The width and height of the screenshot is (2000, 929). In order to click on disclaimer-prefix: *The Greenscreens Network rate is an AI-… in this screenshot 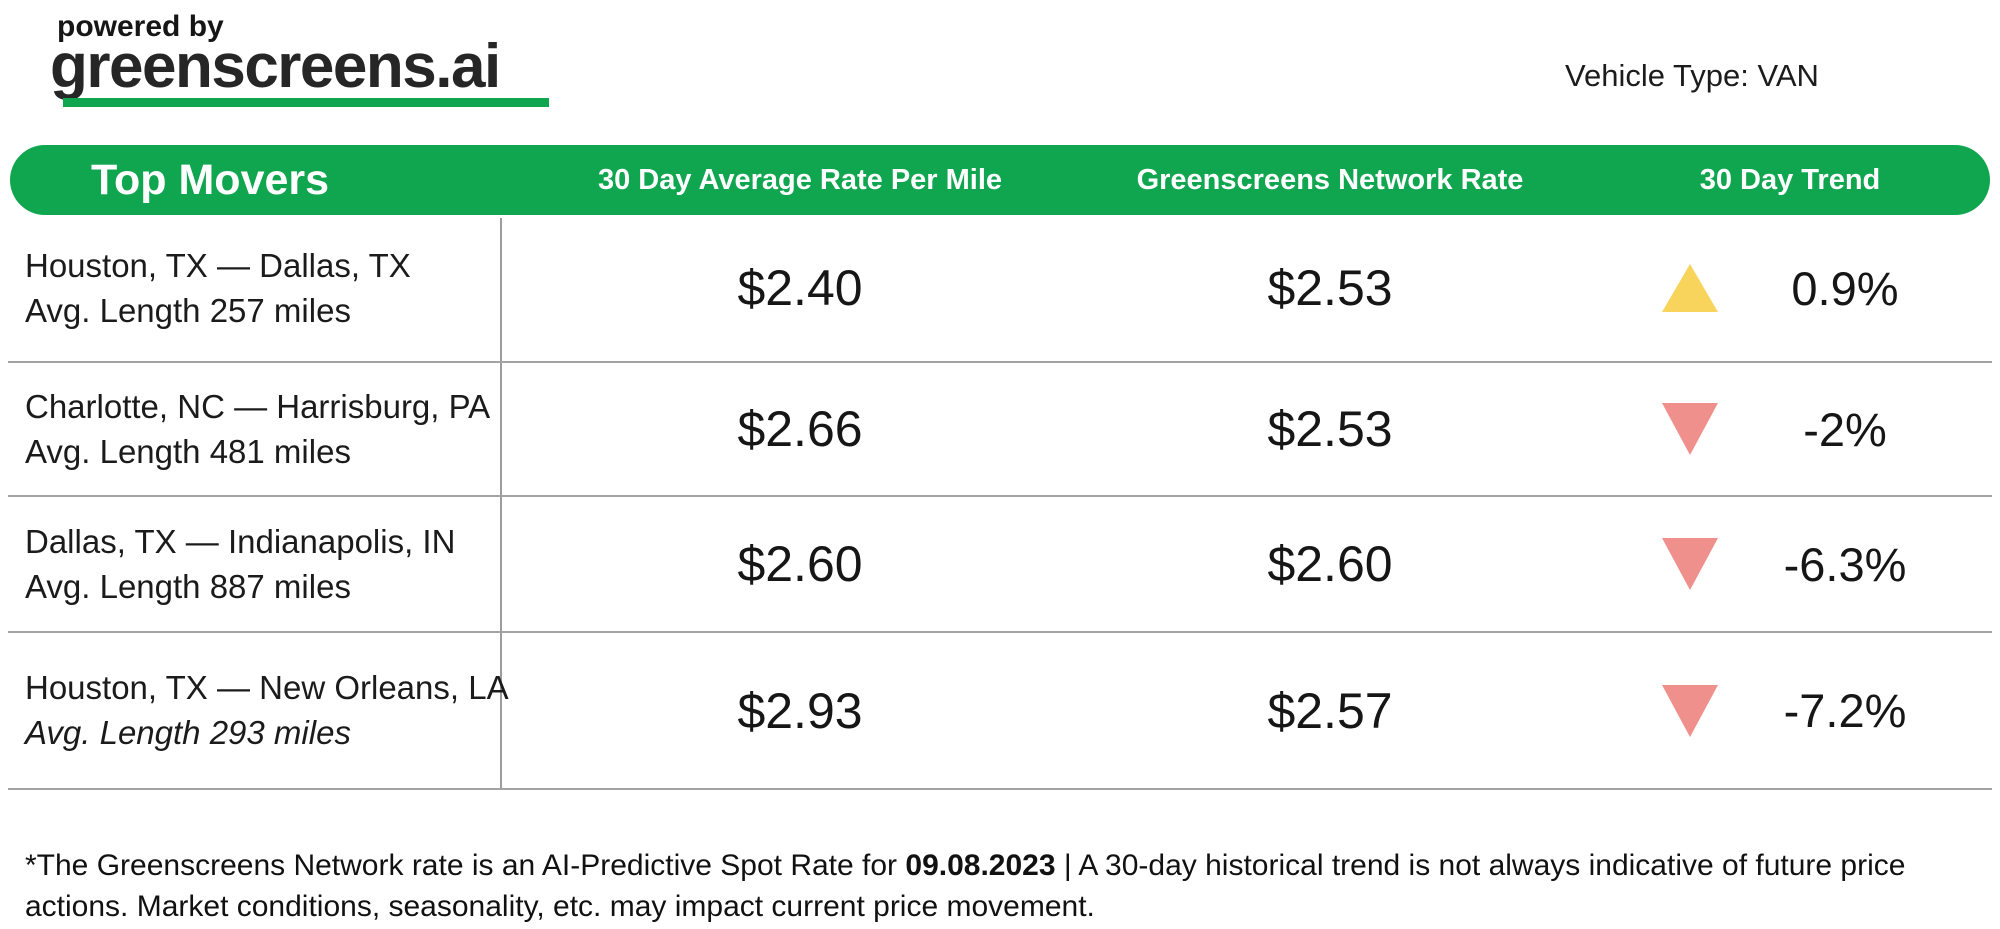, I will do `click(465, 865)`.